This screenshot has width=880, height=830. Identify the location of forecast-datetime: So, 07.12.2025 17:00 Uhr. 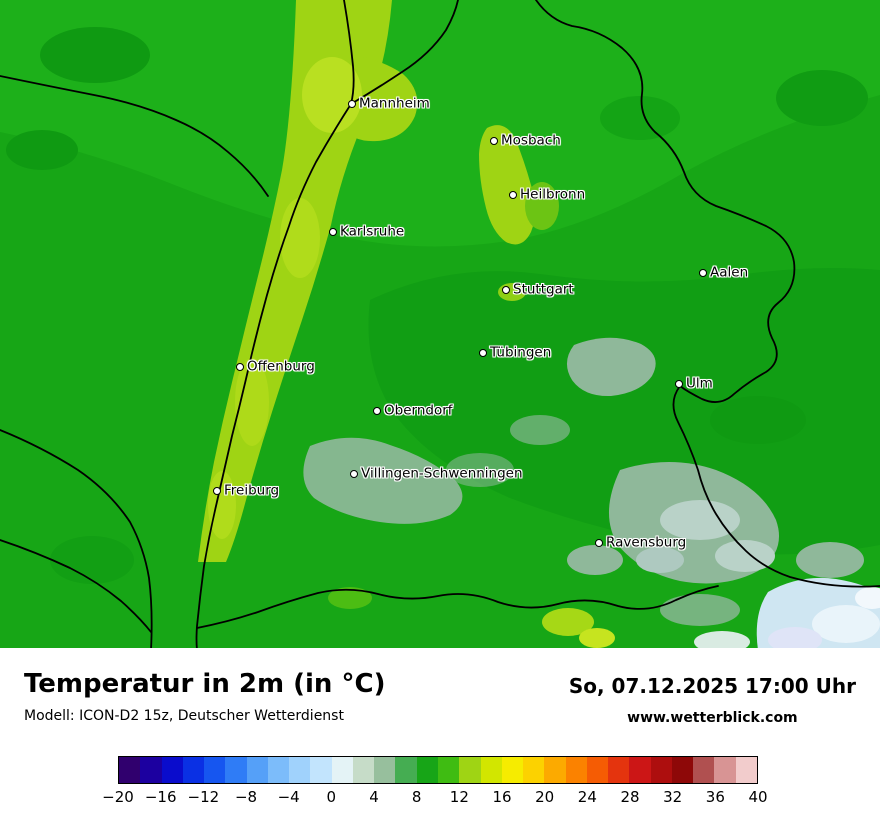
(712, 686).